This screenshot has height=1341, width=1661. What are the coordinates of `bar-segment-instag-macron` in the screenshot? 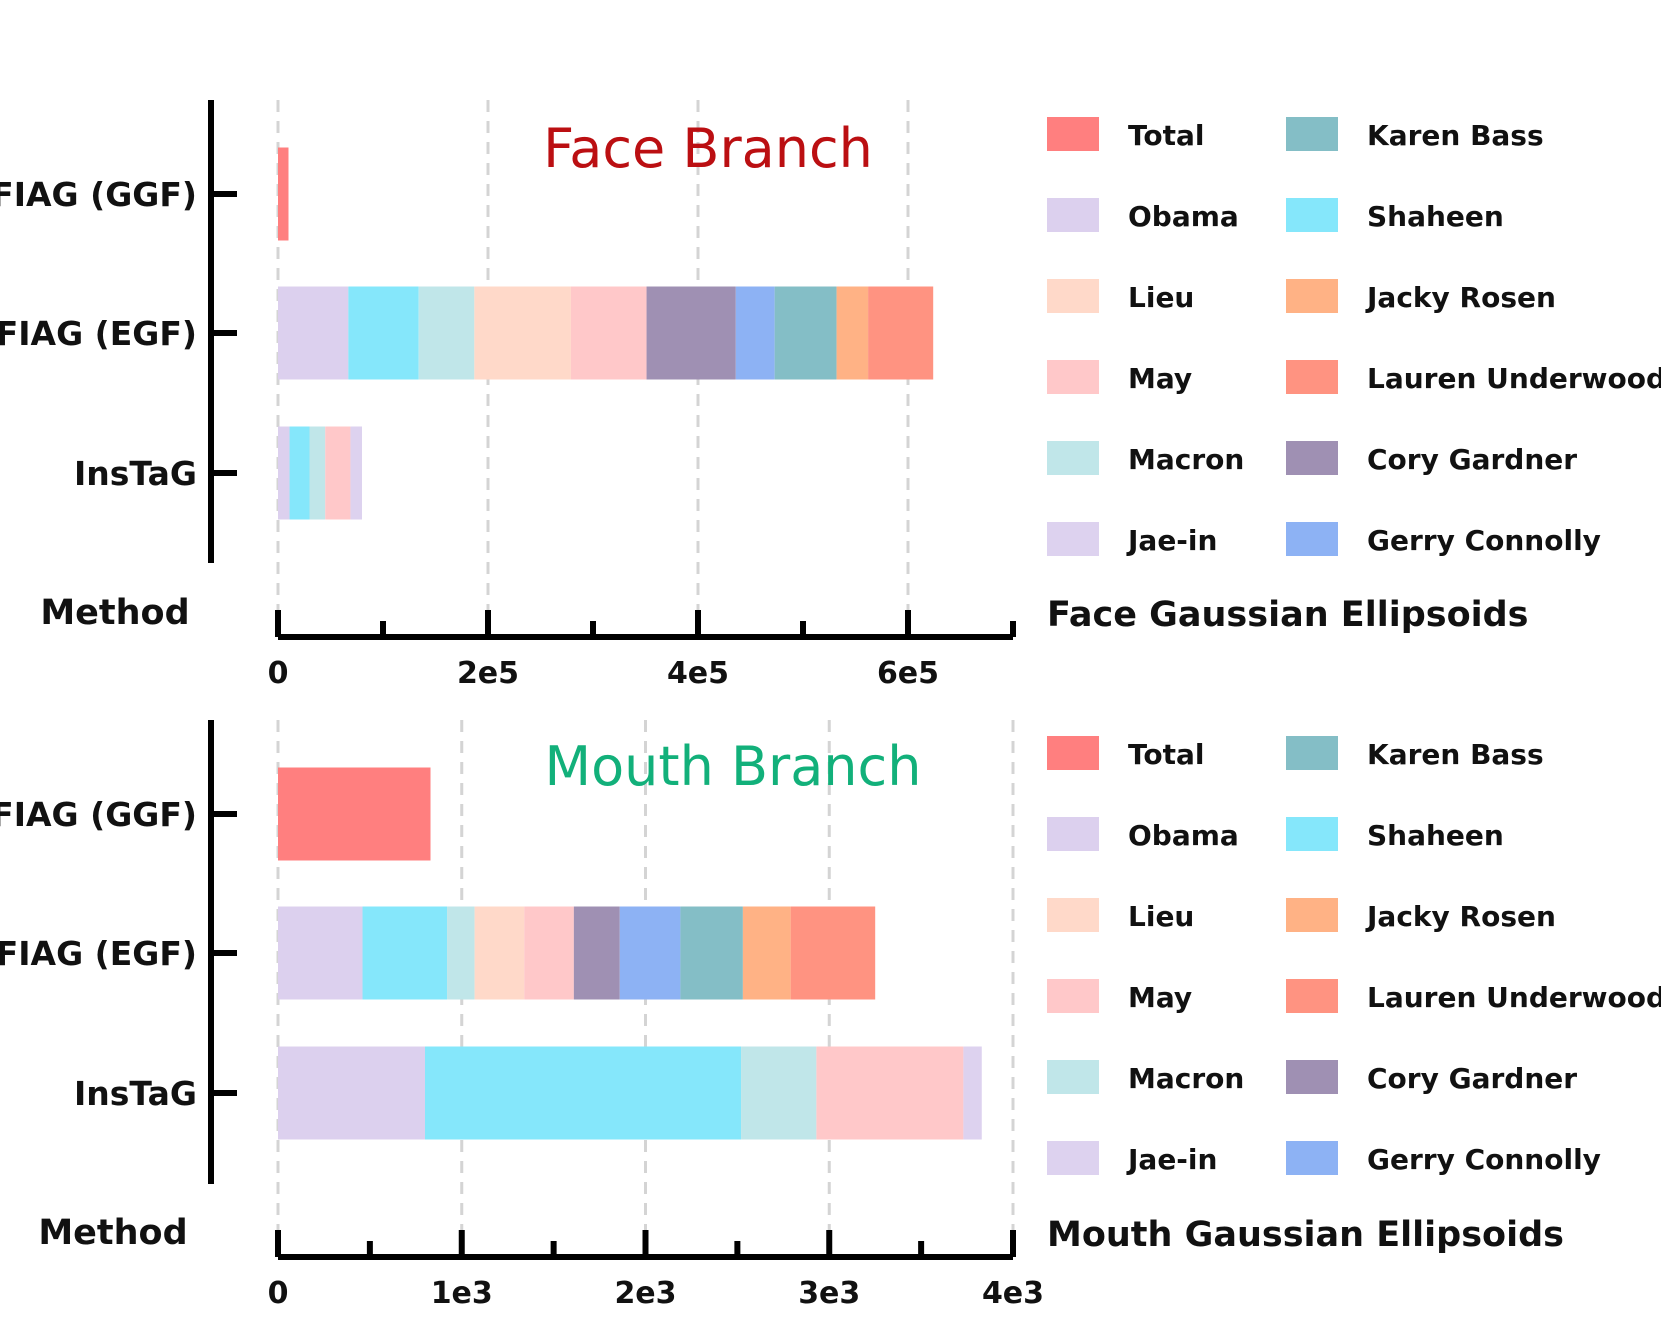 It's located at (779, 1093).